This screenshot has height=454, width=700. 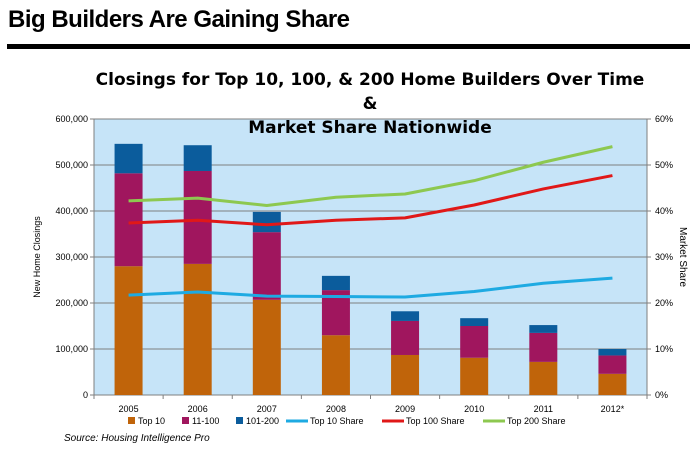 I want to click on line-top-200-share, so click(x=370, y=176).